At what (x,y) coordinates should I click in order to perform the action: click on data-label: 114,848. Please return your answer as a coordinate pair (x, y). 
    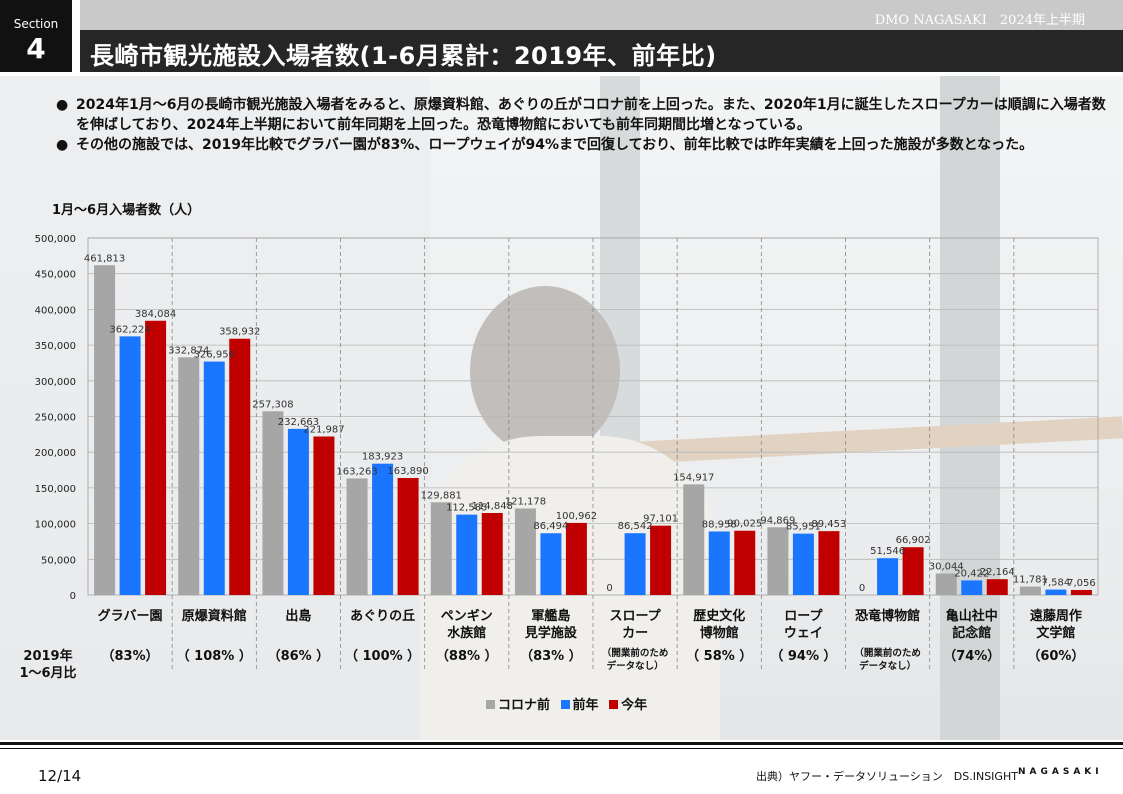
    Looking at the image, I should click on (492, 506).